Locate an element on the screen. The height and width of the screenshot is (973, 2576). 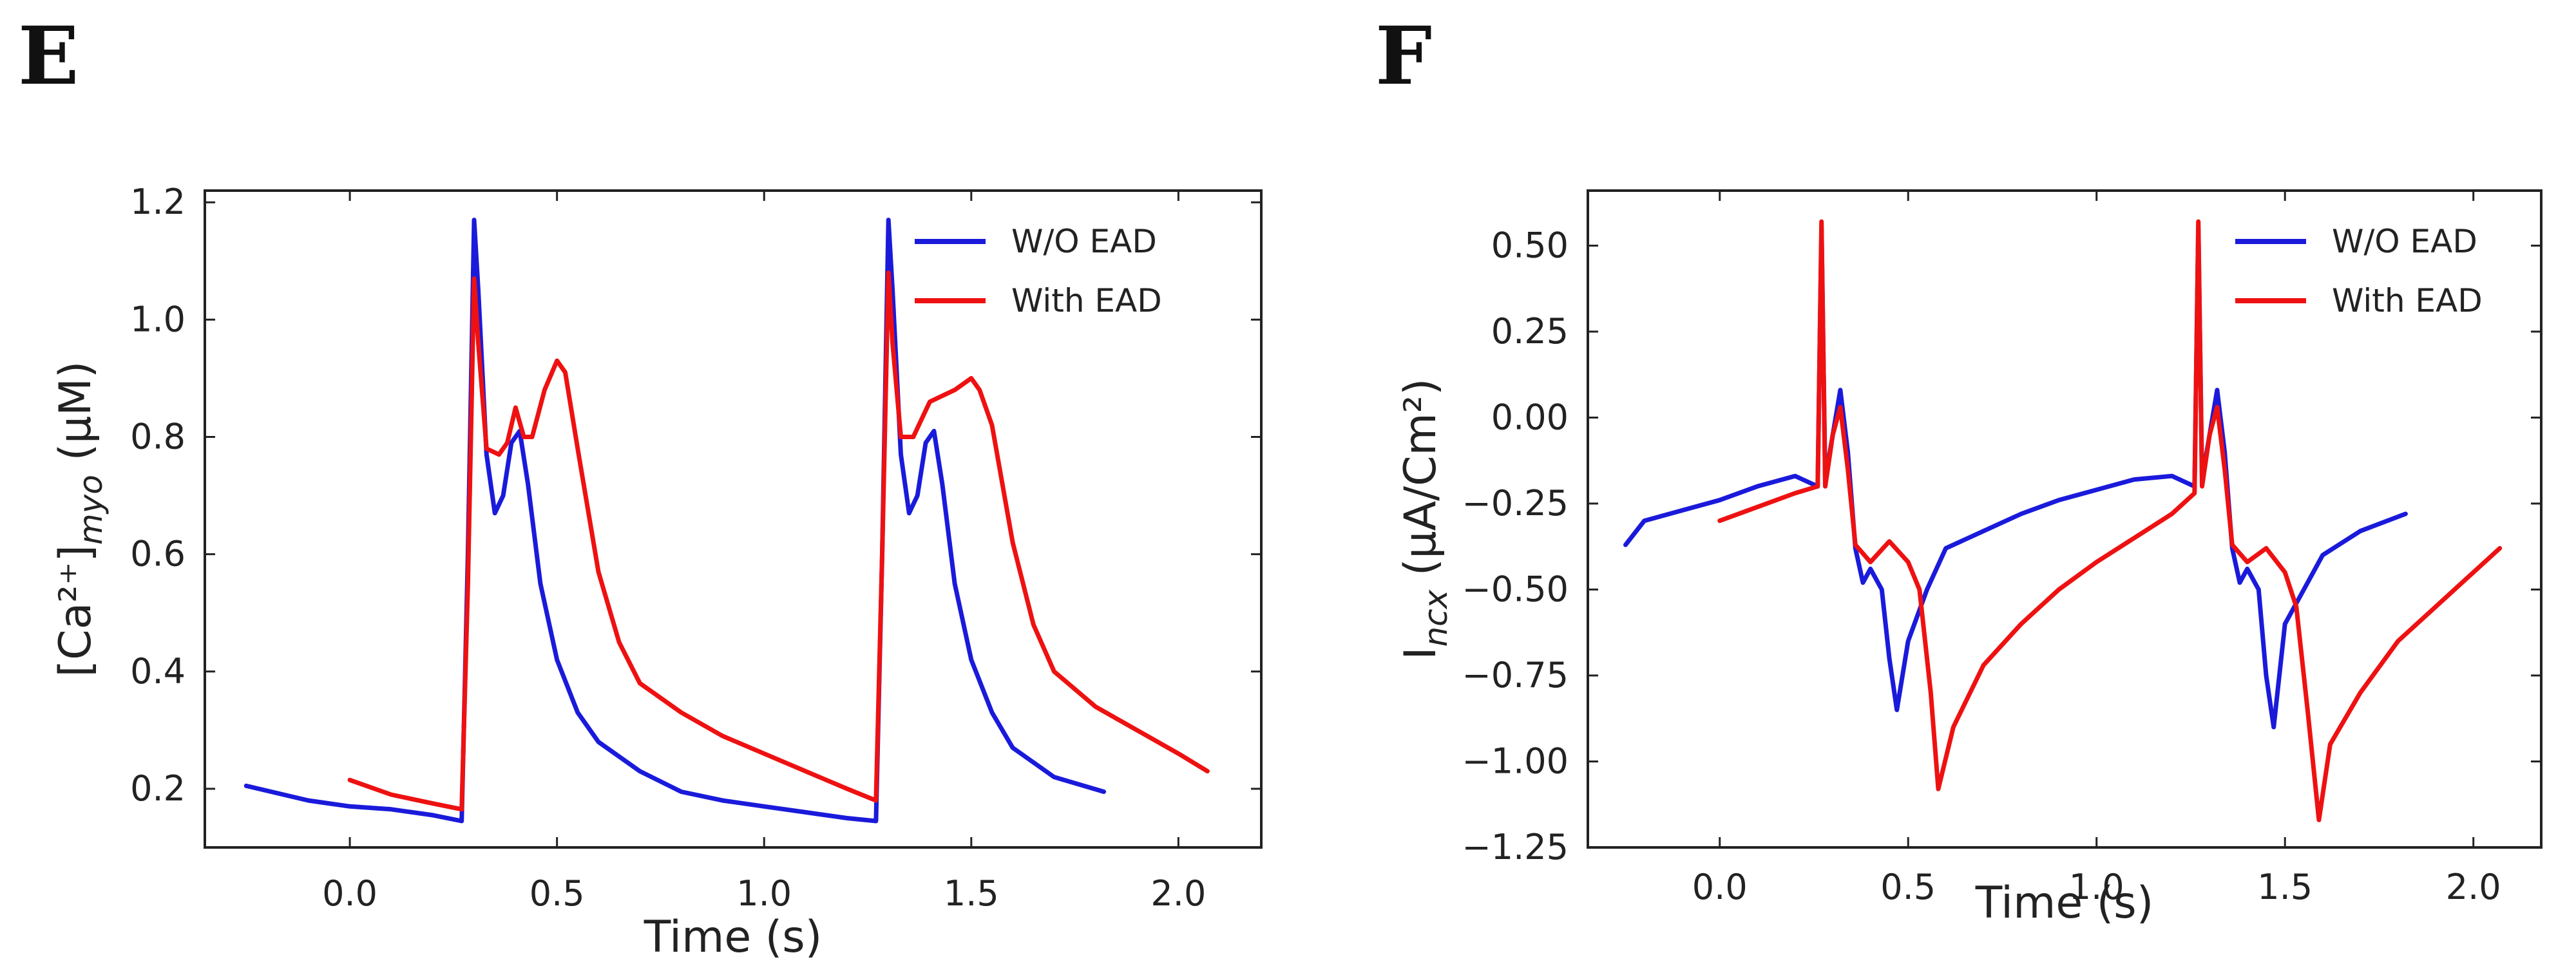
panel-letter: F is located at coordinates (1403, 57).